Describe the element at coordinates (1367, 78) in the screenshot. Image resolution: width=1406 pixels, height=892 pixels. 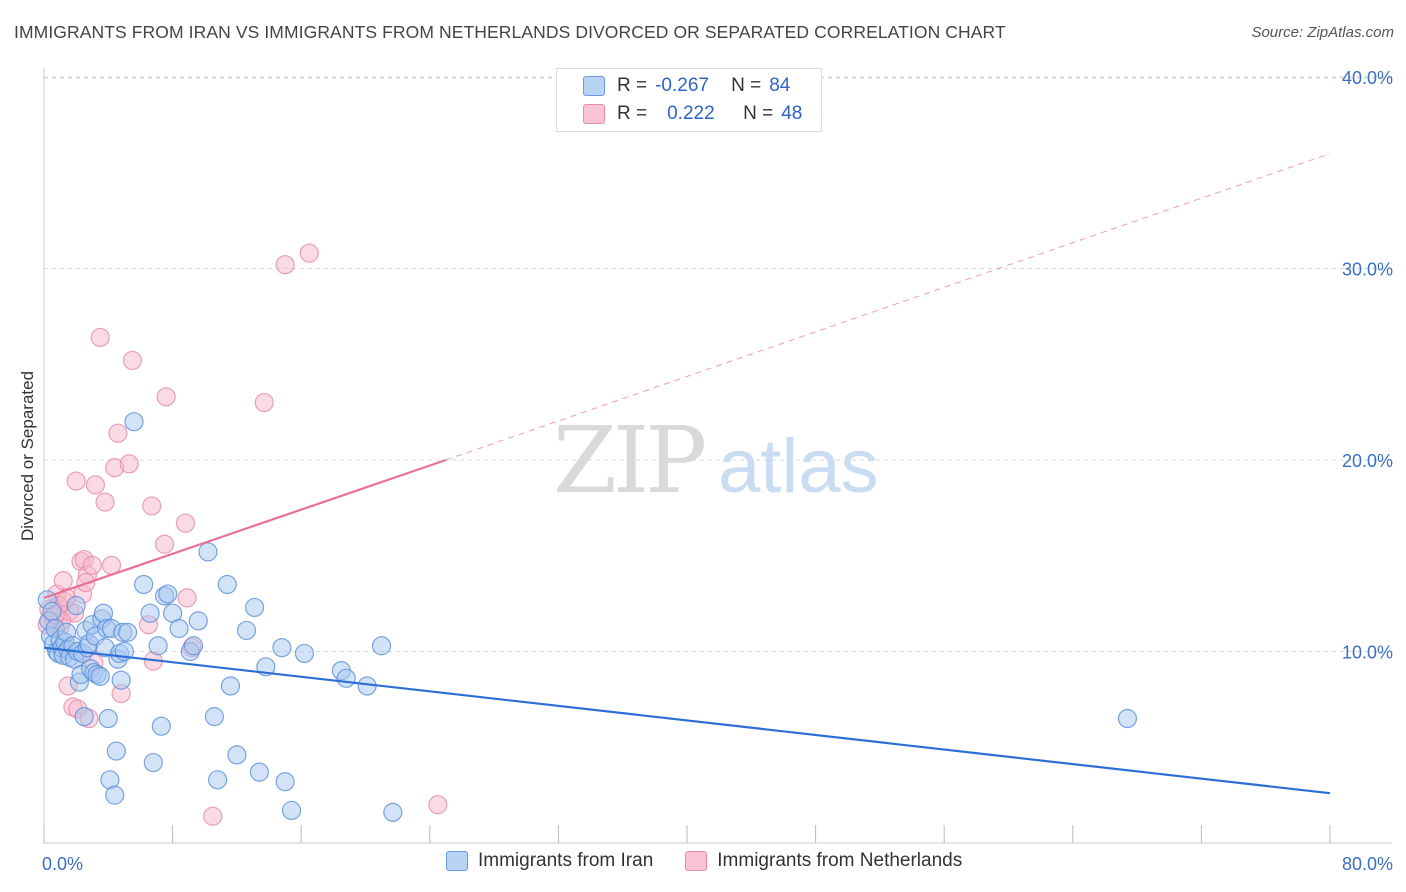
I see `y-tick-label: 40.0%` at that location.